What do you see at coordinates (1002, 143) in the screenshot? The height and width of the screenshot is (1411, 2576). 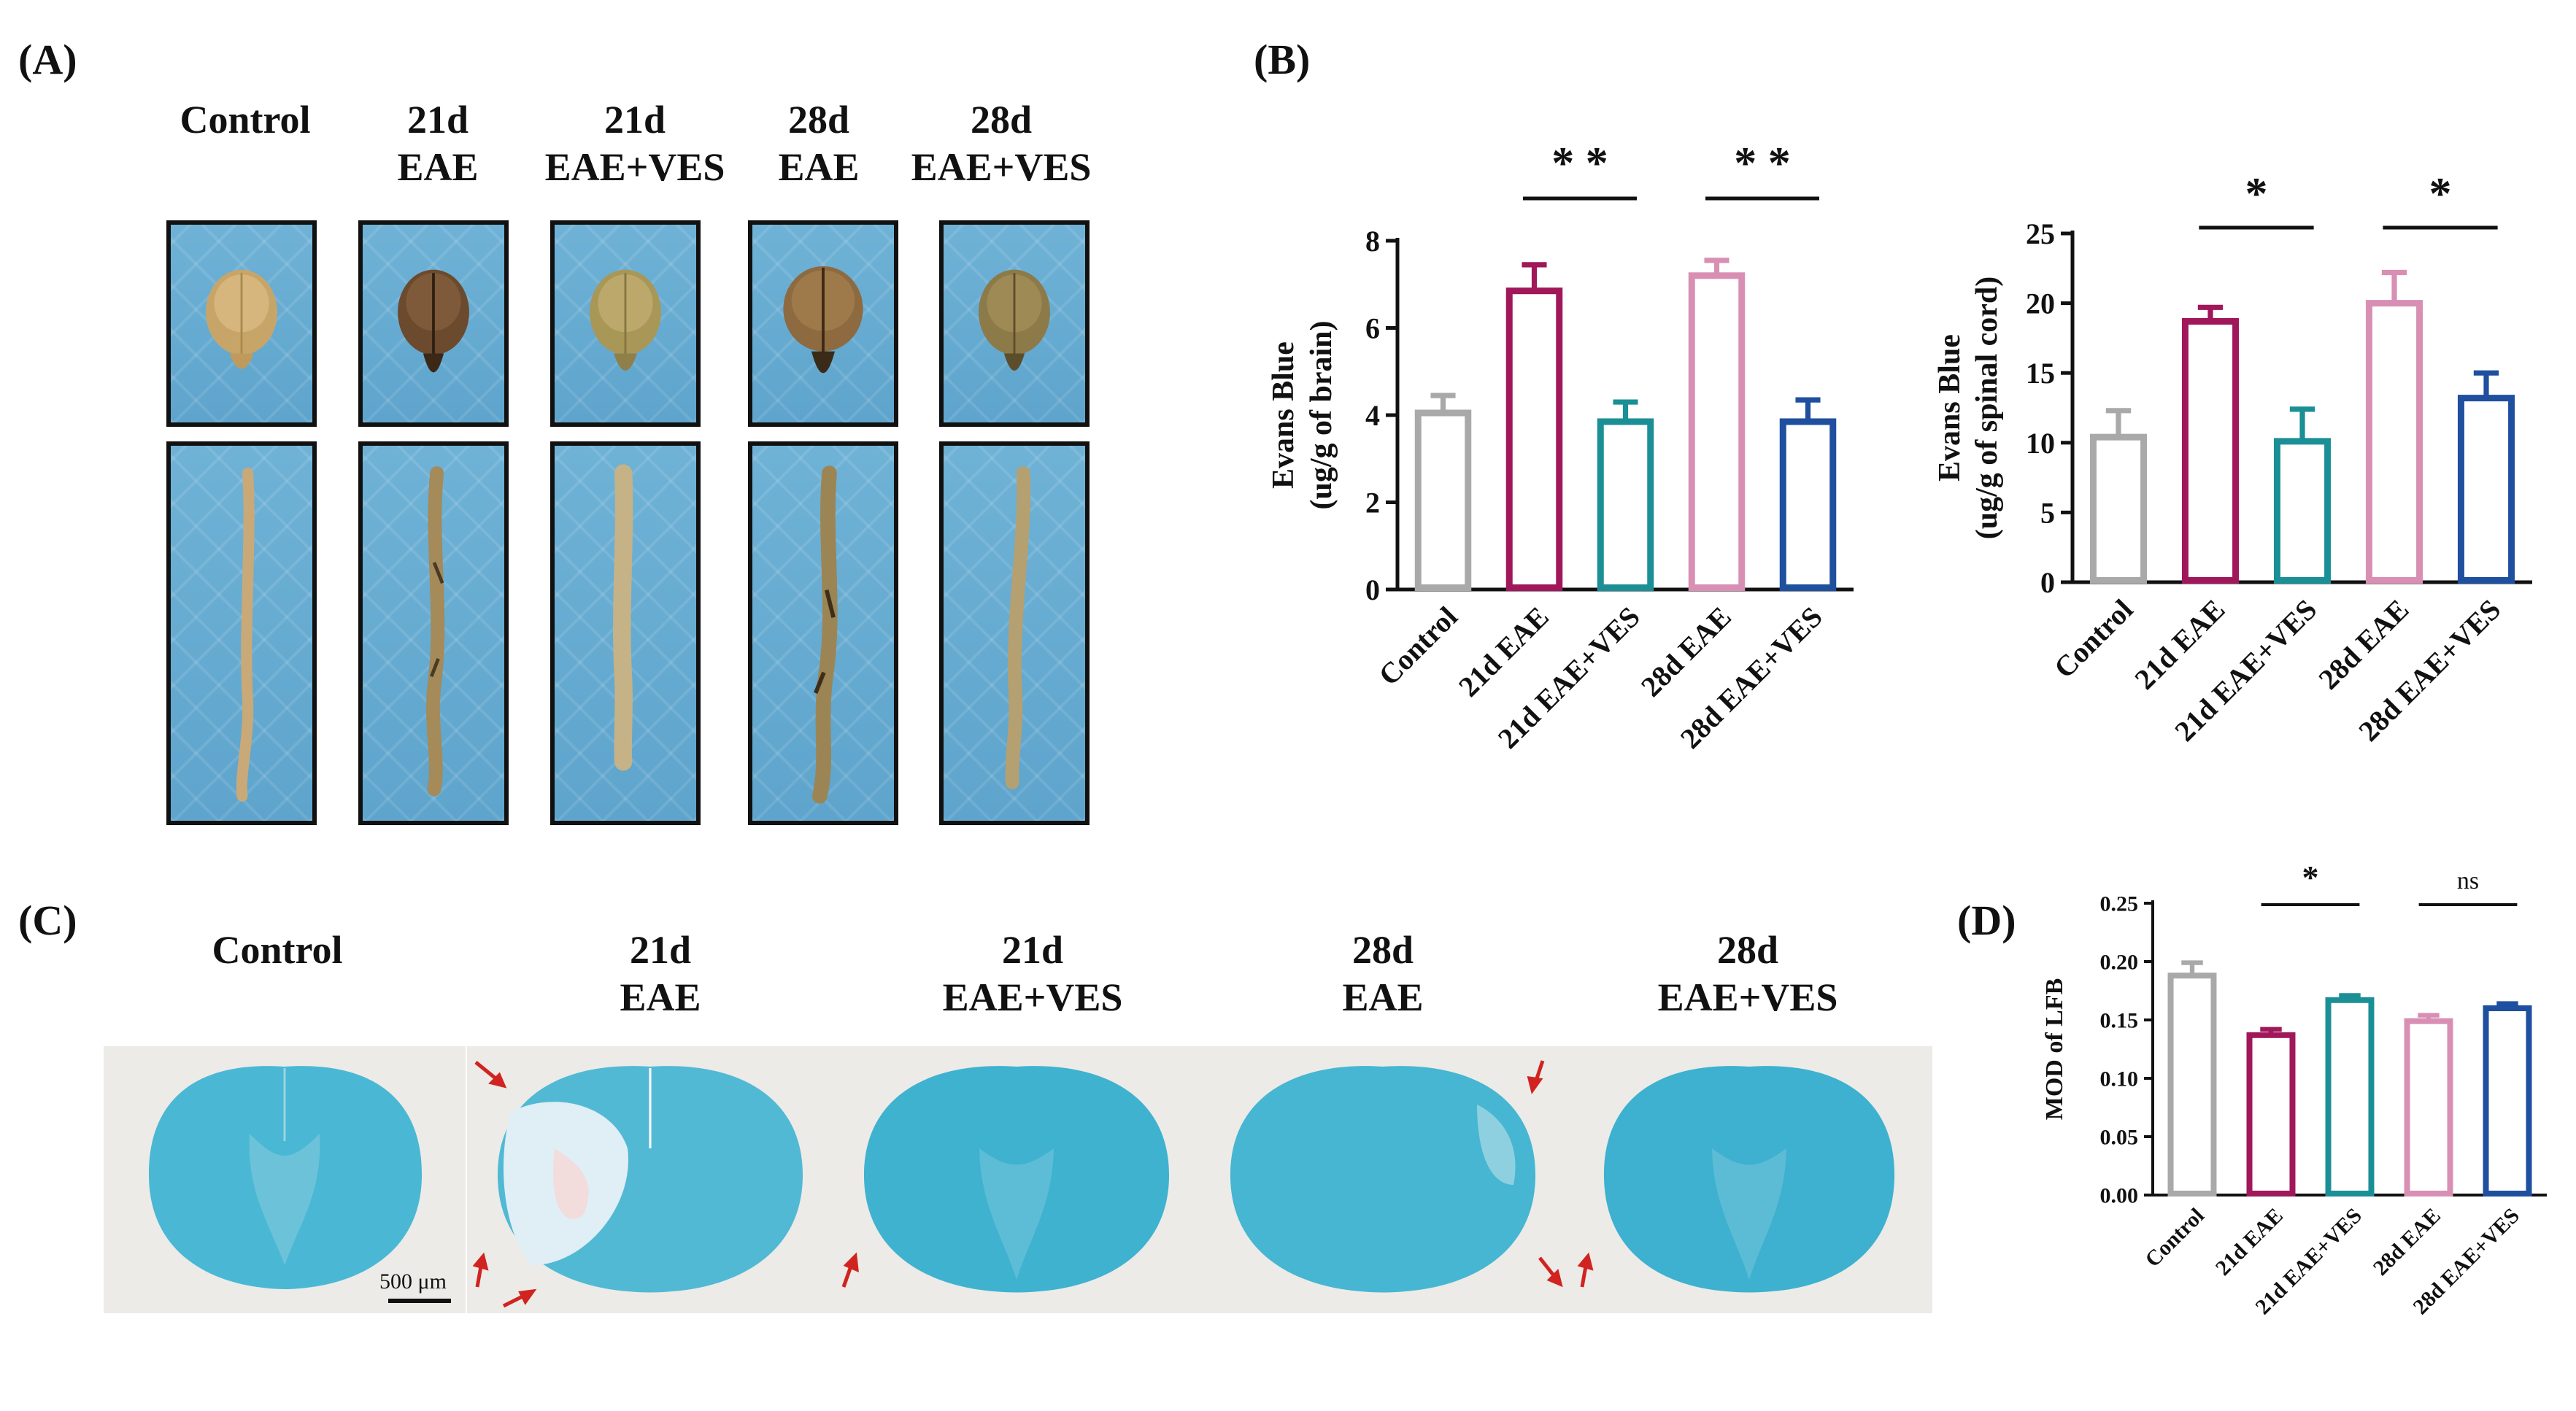 I see `a-col-label-28d-eae-ves: 28d EAE+VES` at bounding box center [1002, 143].